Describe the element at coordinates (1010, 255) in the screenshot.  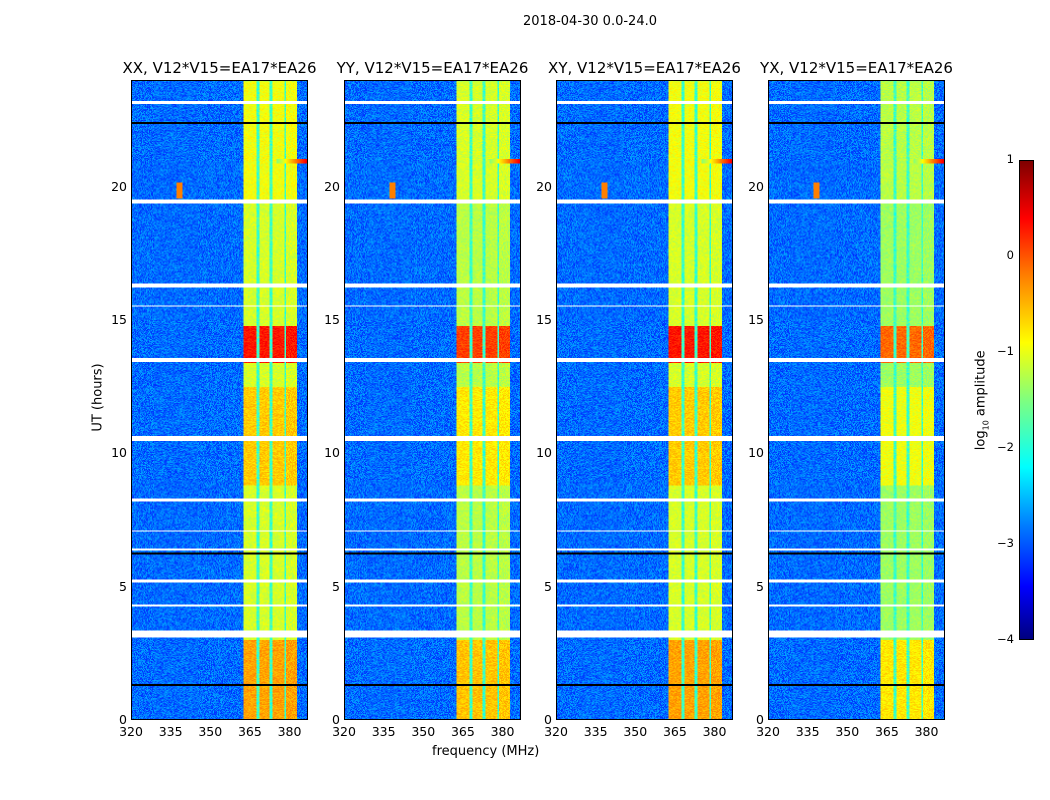
I see `colorbar-tick-label: 0` at that location.